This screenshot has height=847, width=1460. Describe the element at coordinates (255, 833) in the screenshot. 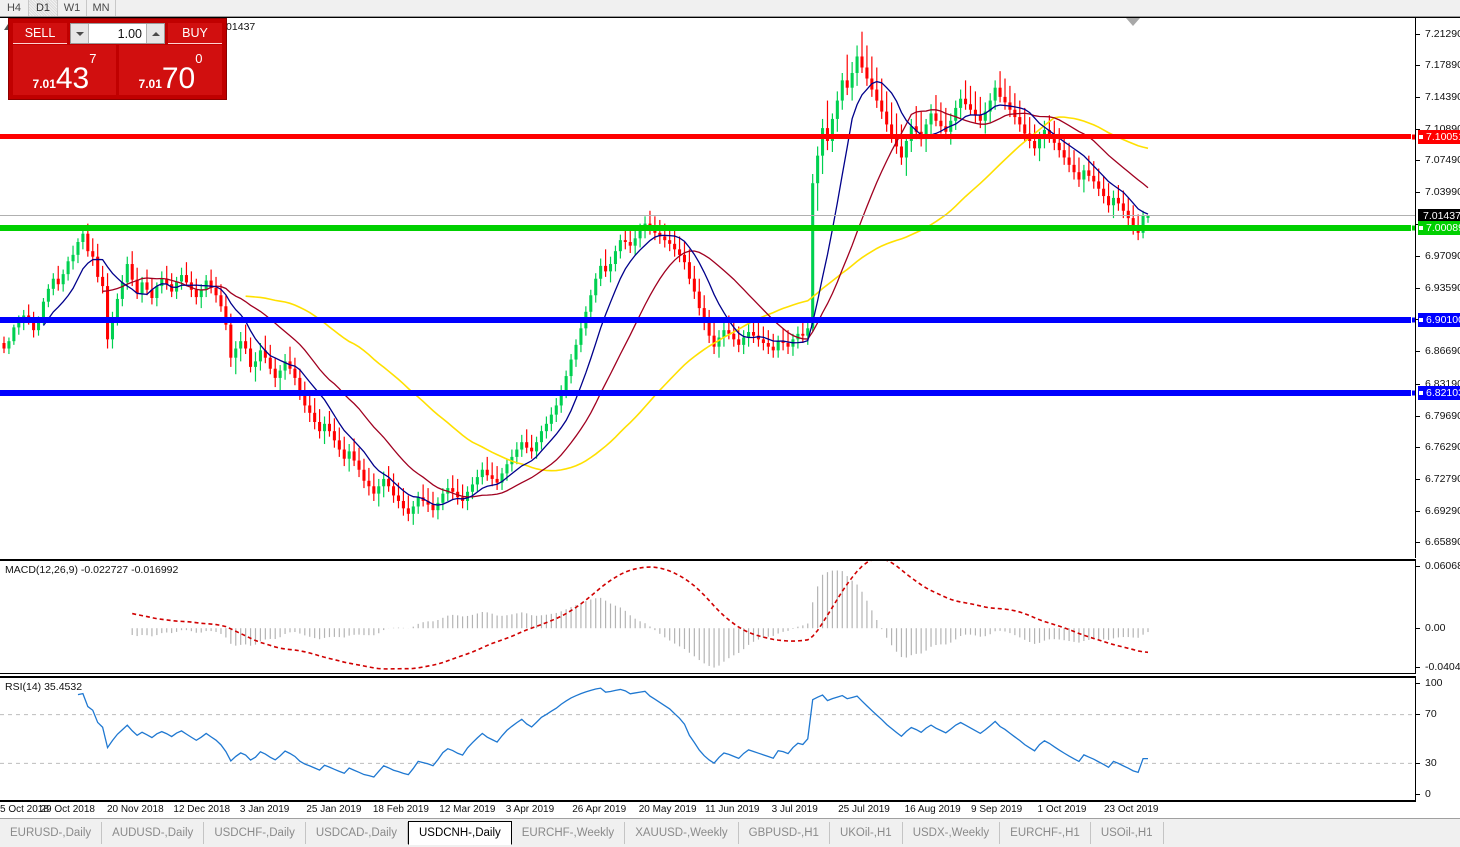

I see `chart-tab-usdchf-daily: USDCHF-,Daily` at that location.